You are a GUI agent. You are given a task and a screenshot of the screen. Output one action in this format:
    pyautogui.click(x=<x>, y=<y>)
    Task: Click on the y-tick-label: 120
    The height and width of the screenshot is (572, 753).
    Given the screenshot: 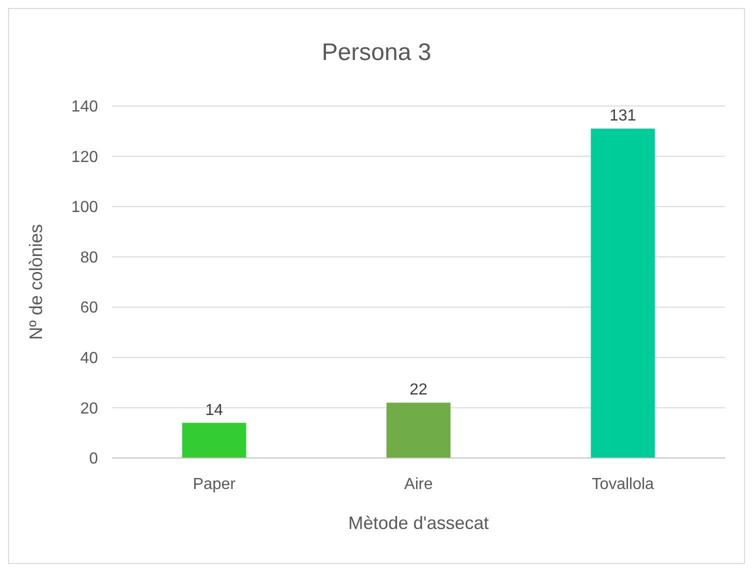 What is the action you would take?
    pyautogui.click(x=84, y=157)
    